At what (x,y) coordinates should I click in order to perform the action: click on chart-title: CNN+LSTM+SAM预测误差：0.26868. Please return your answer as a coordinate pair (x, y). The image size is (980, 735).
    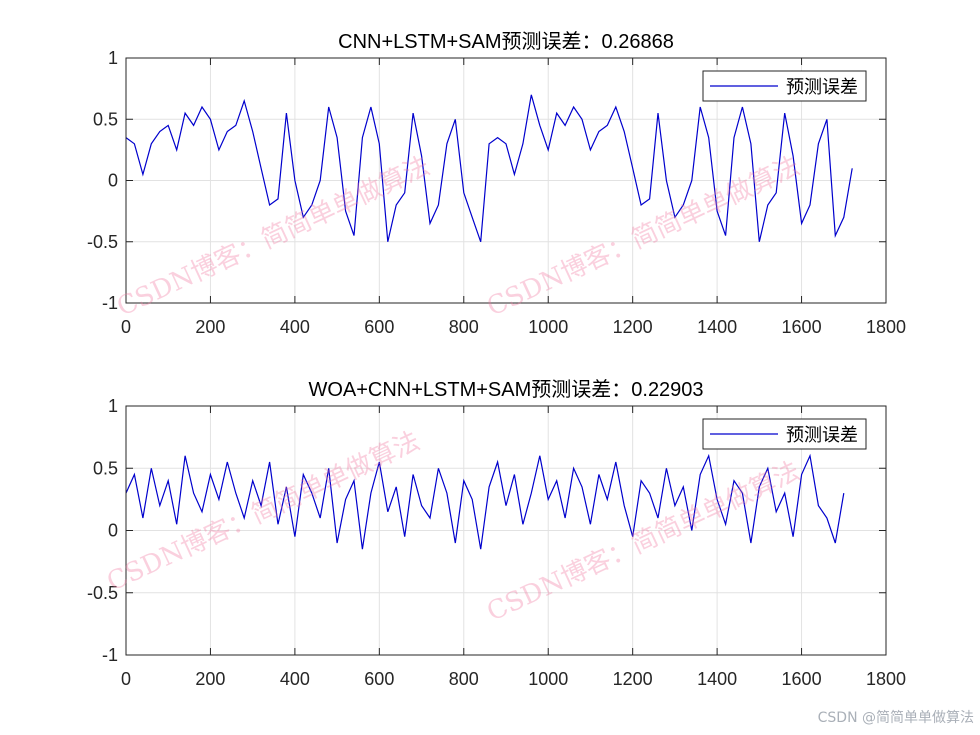
    Looking at the image, I should click on (506, 41).